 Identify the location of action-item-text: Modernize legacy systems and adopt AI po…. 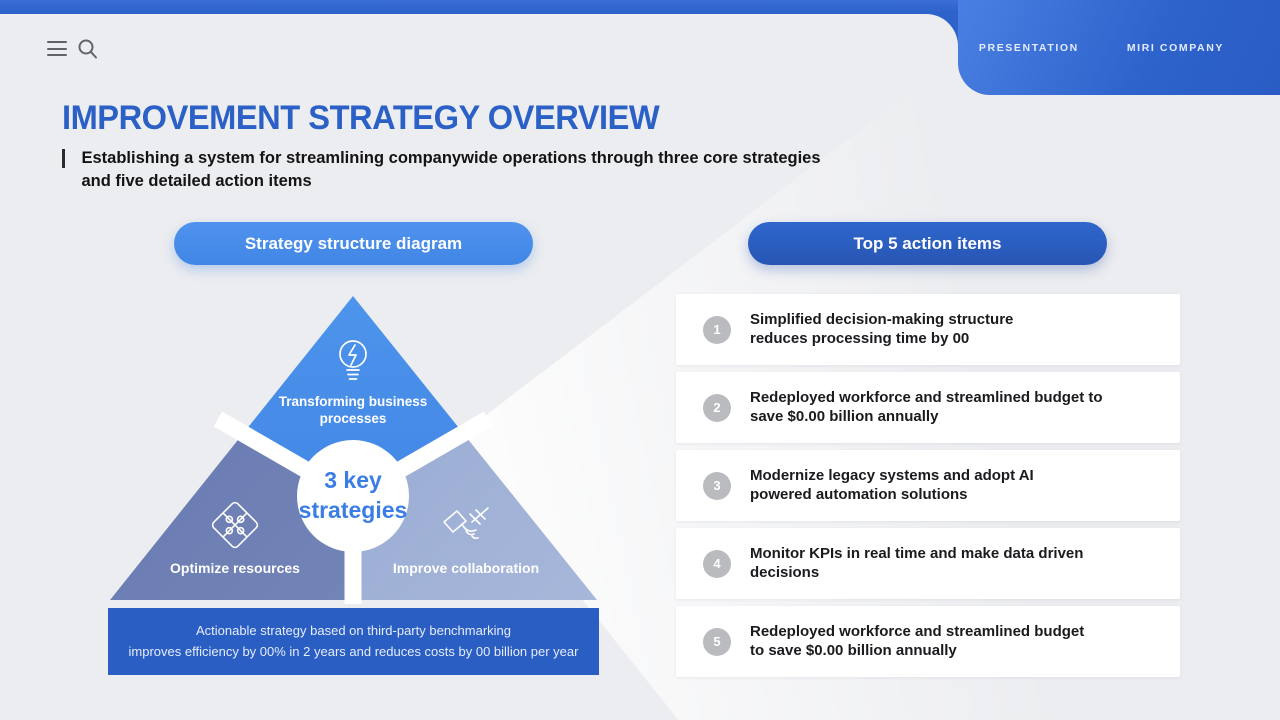
(892, 484).